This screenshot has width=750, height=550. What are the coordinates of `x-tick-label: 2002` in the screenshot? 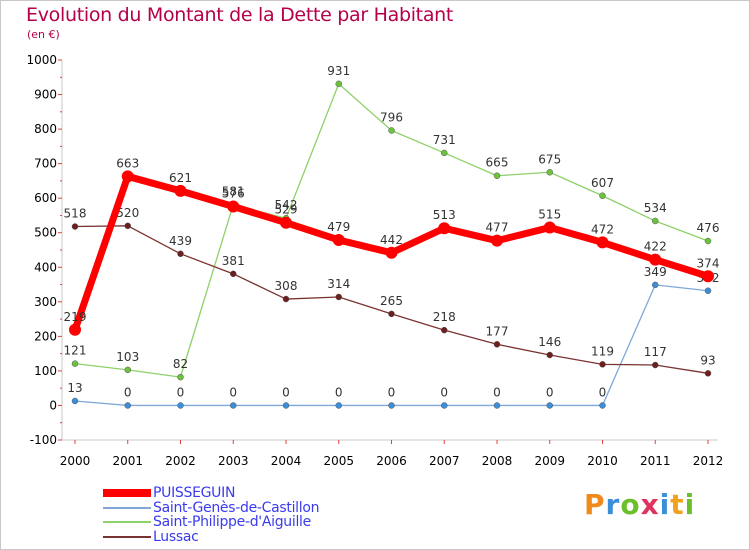 It's located at (180, 461).